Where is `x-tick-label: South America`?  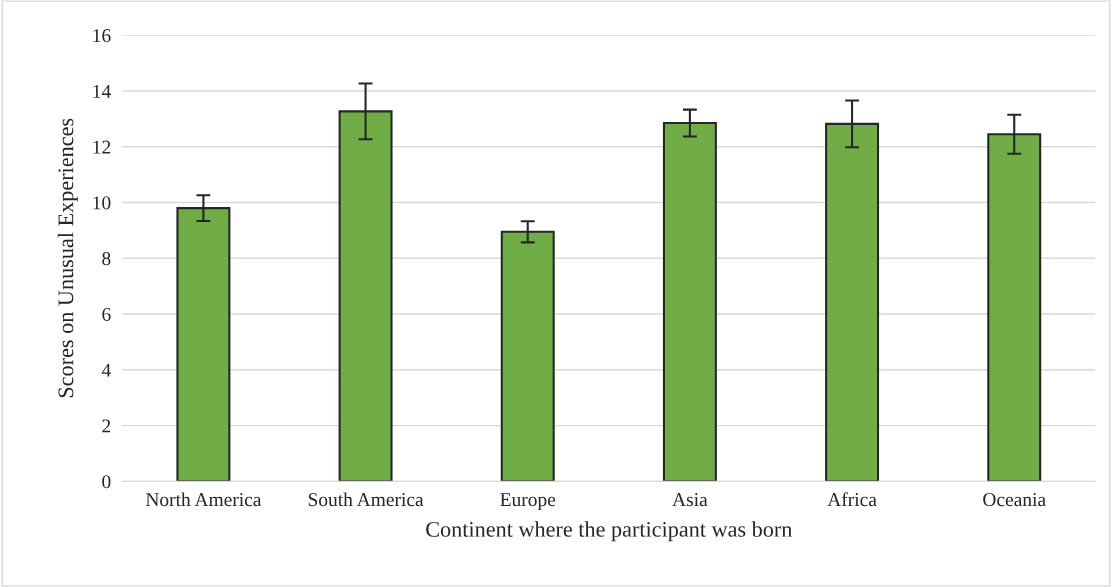
x-tick-label: South America is located at coordinates (366, 499).